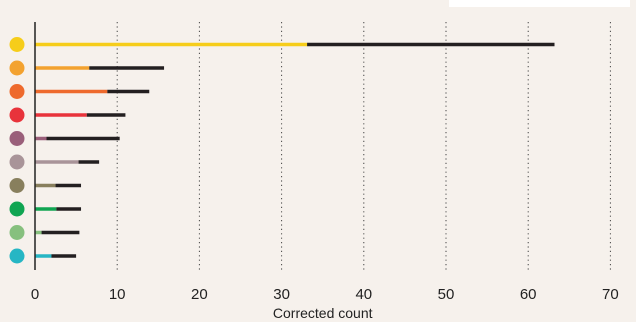 Image resolution: width=636 pixels, height=322 pixels. Describe the element at coordinates (323, 313) in the screenshot. I see `x-axis-title: Corrected count` at that location.